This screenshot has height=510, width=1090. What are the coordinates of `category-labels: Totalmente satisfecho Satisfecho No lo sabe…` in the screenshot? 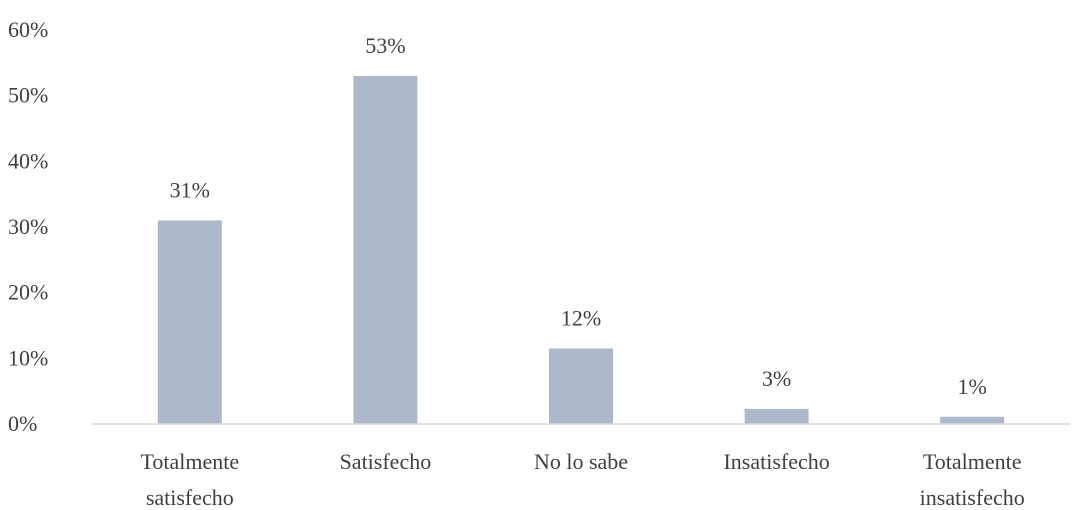 It's located at (582, 479).